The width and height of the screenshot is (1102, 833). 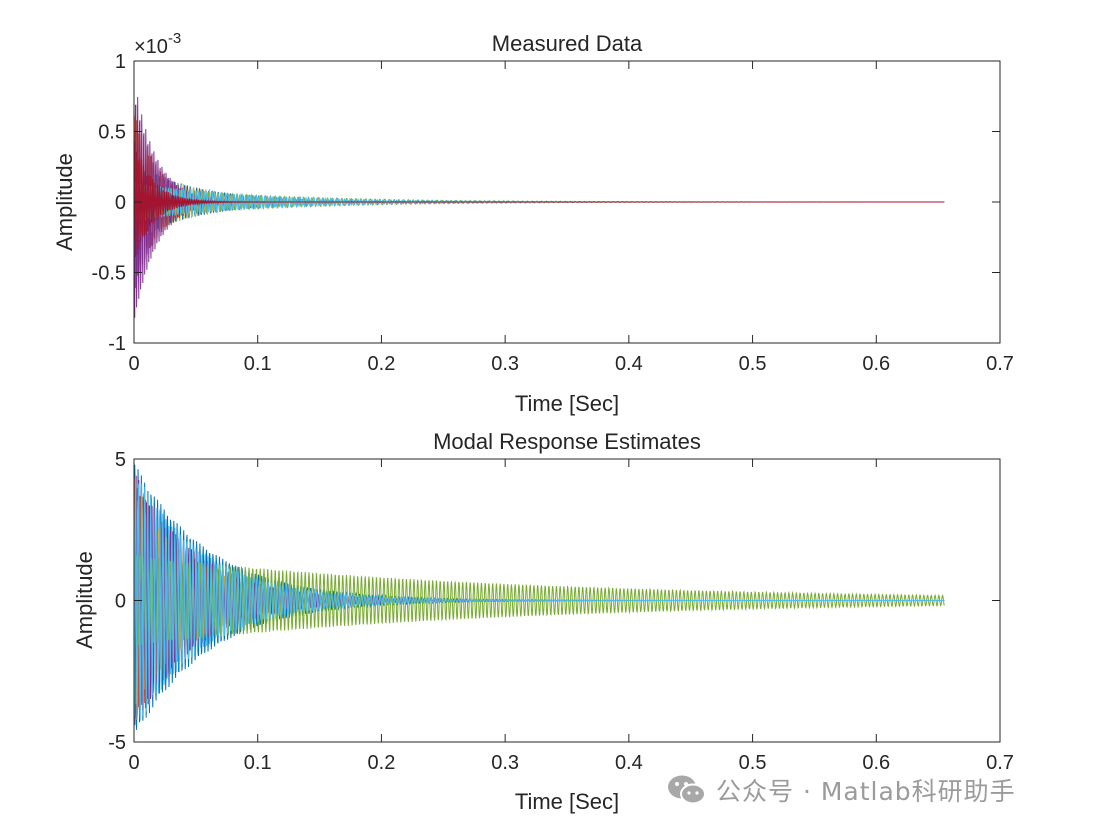 I want to click on y-tick-label: 1, so click(x=120, y=62).